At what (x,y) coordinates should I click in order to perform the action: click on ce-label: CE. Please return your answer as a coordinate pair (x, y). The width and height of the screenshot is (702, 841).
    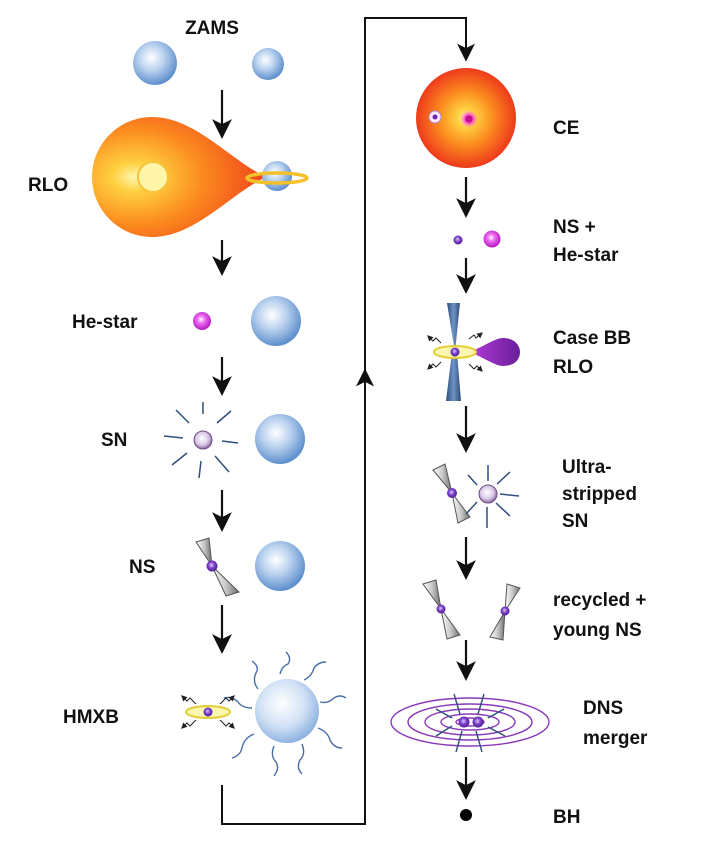
    Looking at the image, I should click on (566, 128).